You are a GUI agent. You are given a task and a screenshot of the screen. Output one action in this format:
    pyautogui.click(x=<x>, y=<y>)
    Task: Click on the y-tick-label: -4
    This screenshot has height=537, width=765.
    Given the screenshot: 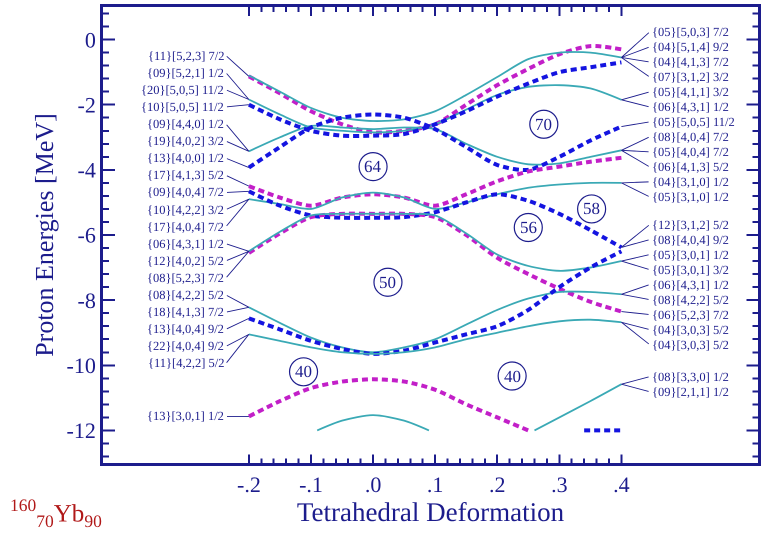 What is the action you would take?
    pyautogui.click(x=87, y=170)
    